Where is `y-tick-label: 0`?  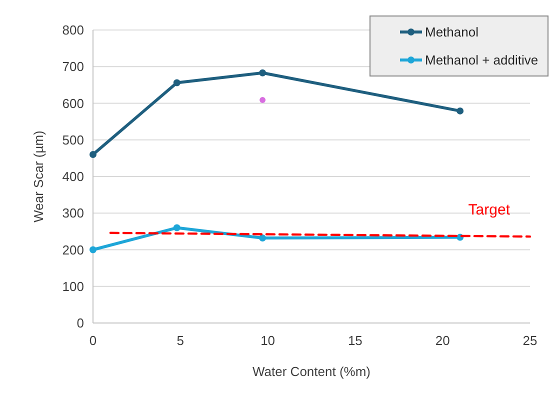 y-tick-label: 0 is located at coordinates (80, 323).